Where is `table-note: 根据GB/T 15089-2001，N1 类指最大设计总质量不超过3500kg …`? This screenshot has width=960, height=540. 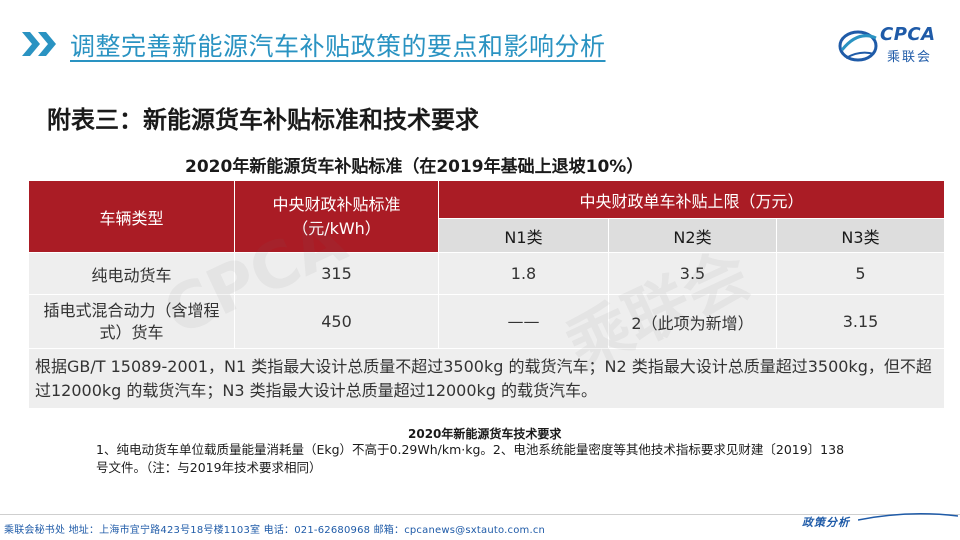 table-note: 根据GB/T 15089-2001，N1 类指最大设计总质量不超过3500kg … is located at coordinates (486, 378).